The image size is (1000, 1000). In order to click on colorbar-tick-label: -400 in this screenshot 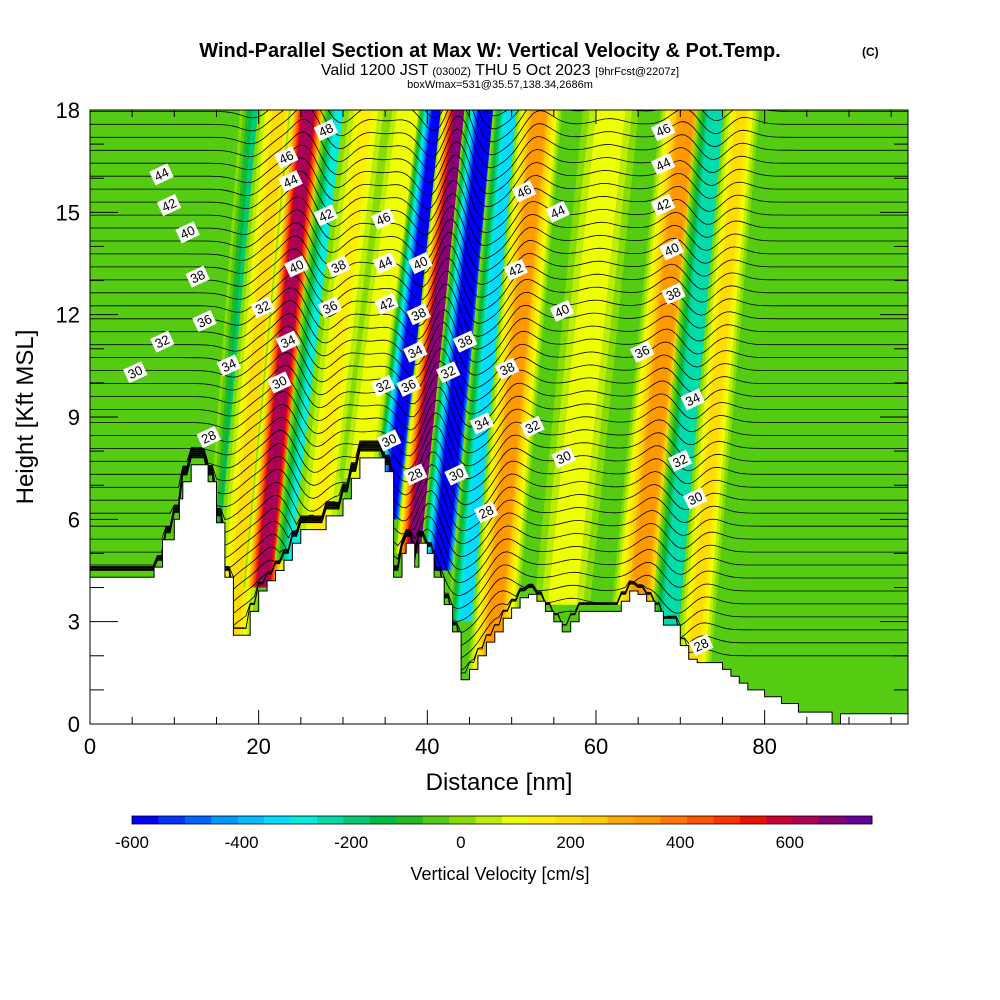, I will do `click(242, 842)`.